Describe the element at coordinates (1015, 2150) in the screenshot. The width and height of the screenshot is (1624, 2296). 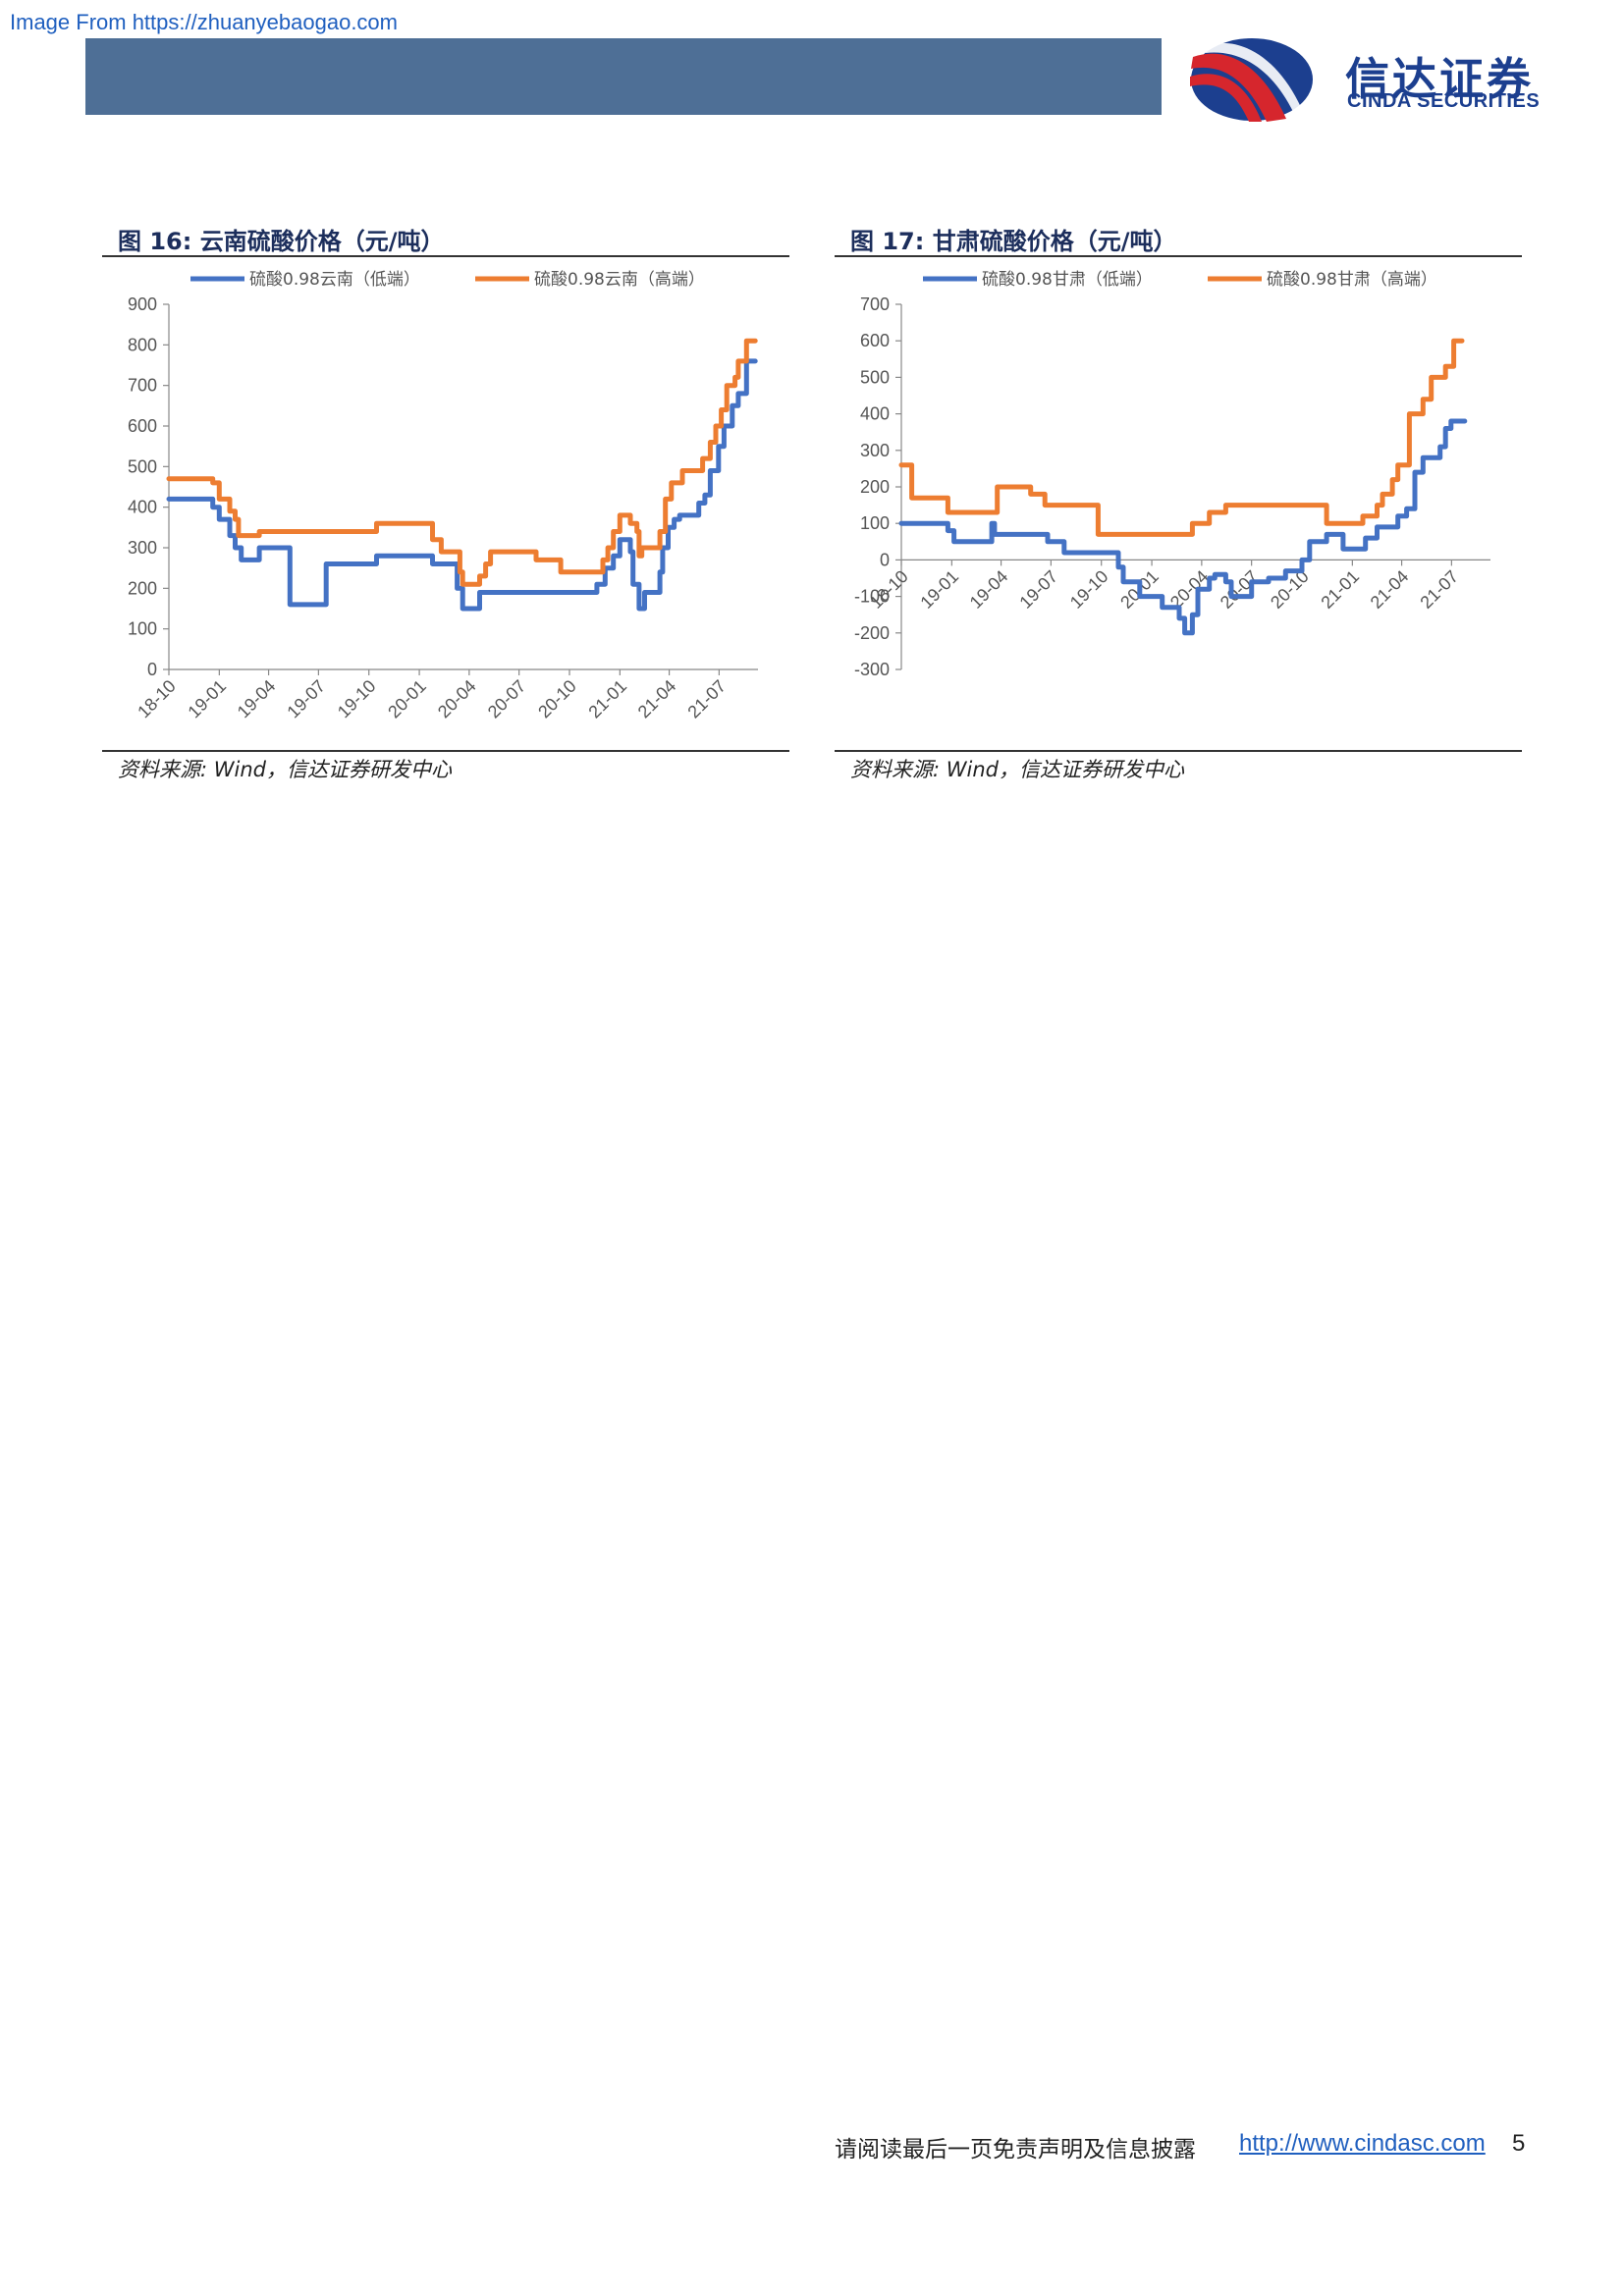
I see `footer-disclaimer: 请阅读最后一页免责声明及信息披露` at that location.